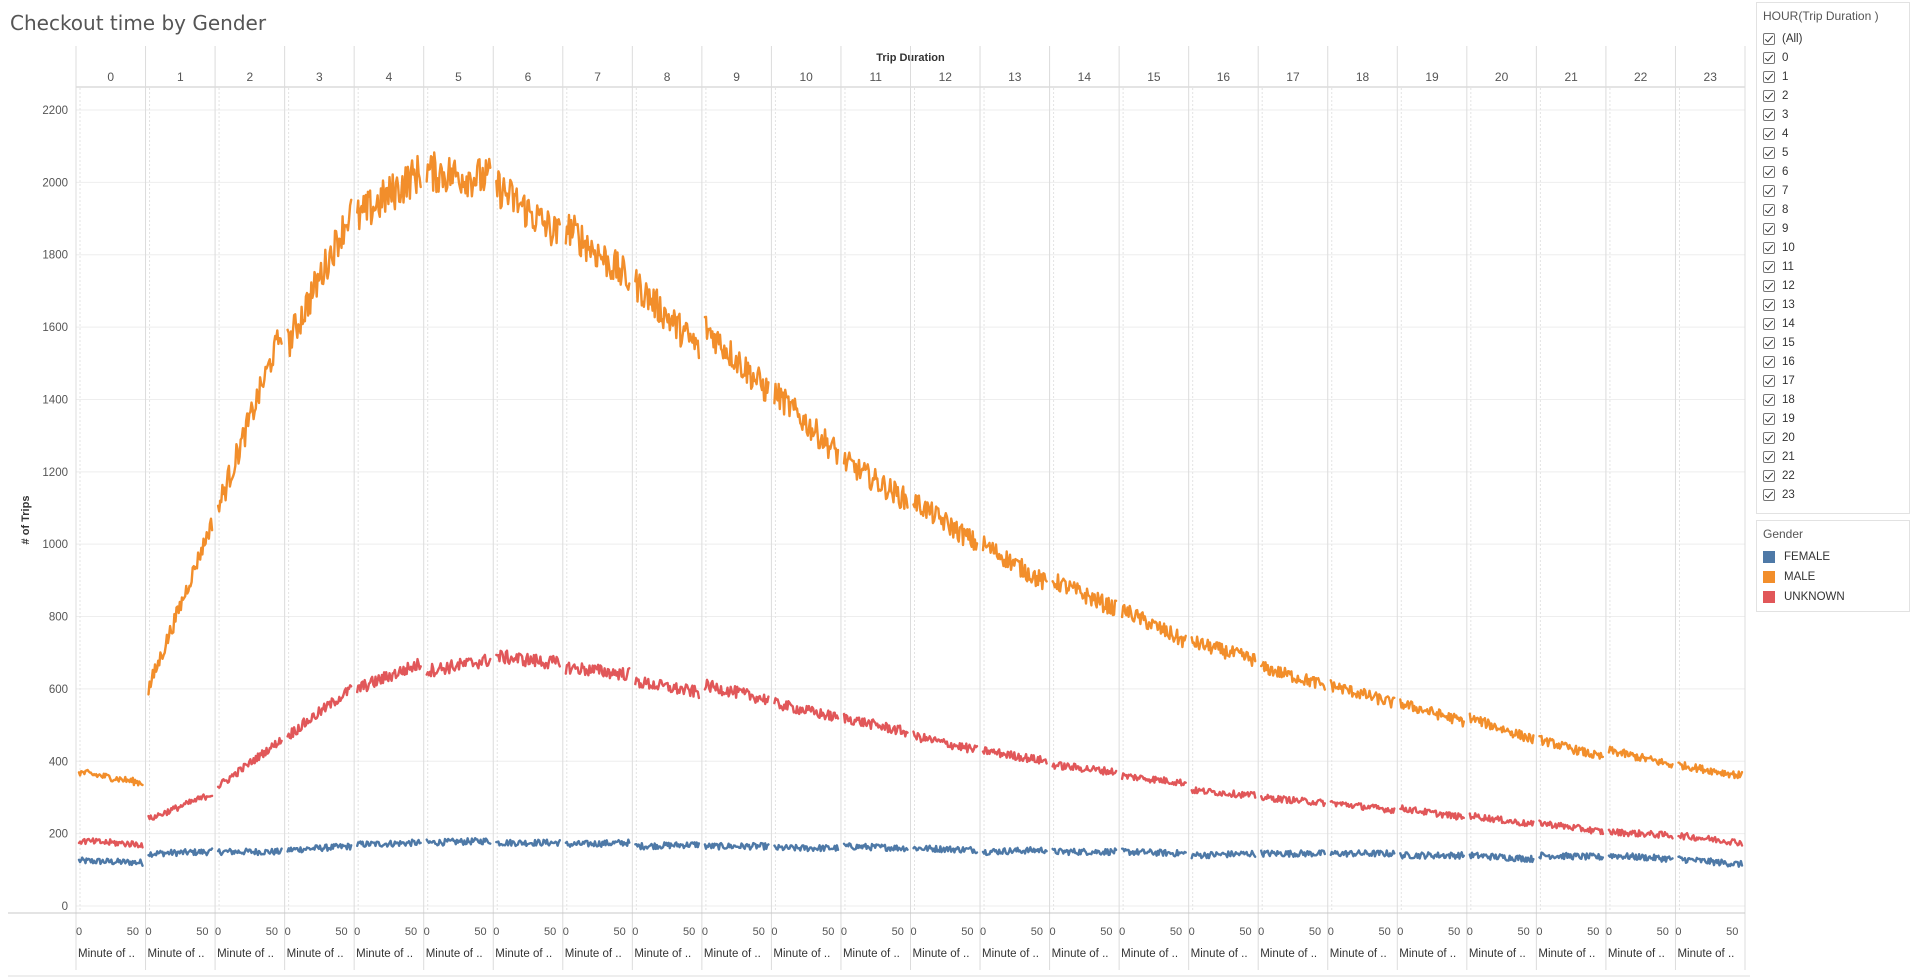 Image resolution: width=1912 pixels, height=978 pixels. I want to click on hour-filter-item: 14, so click(1833, 323).